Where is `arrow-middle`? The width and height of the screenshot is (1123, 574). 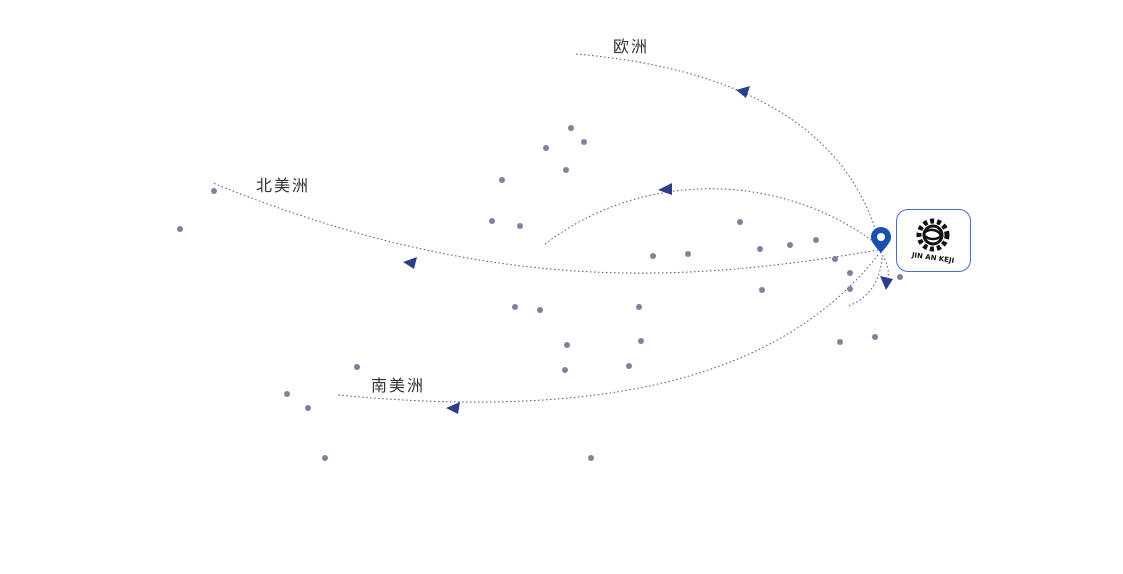 arrow-middle is located at coordinates (665, 189).